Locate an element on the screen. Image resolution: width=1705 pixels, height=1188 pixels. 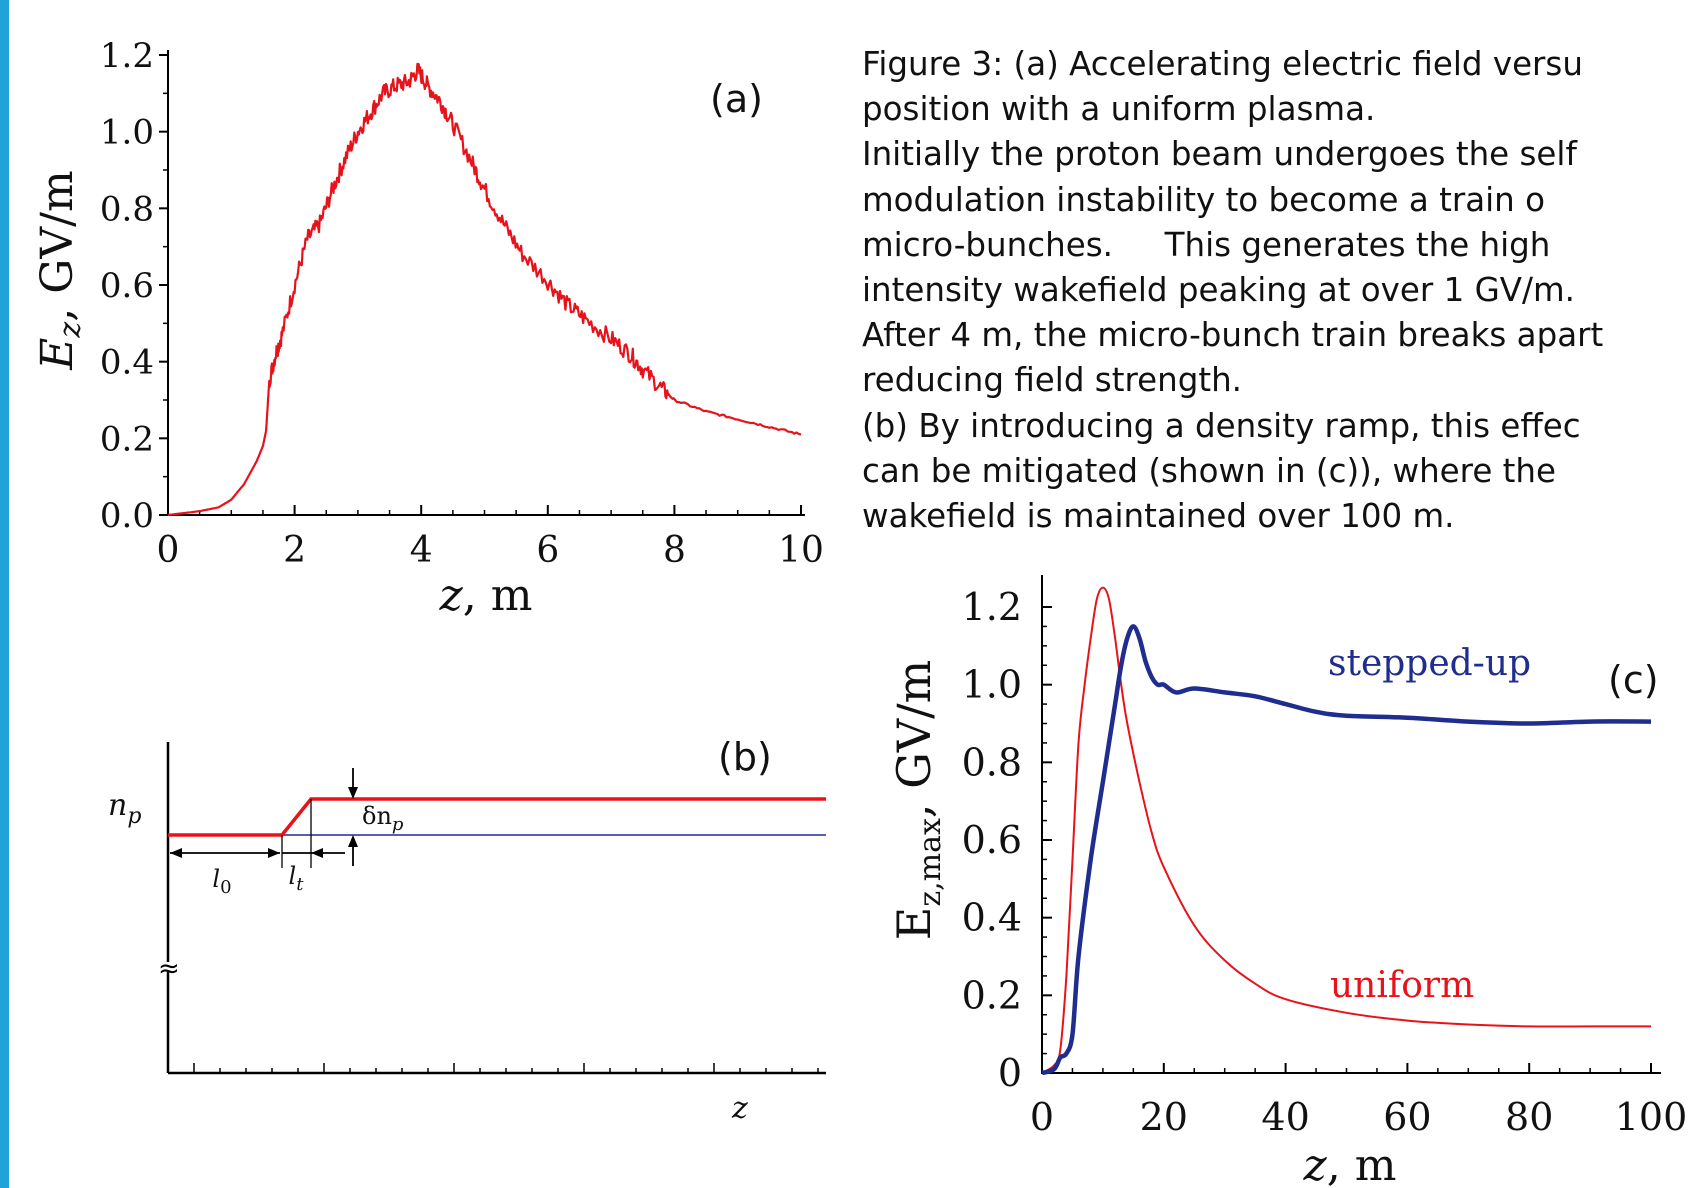
chart-a-xlabel: z, m is located at coordinates (486, 595).